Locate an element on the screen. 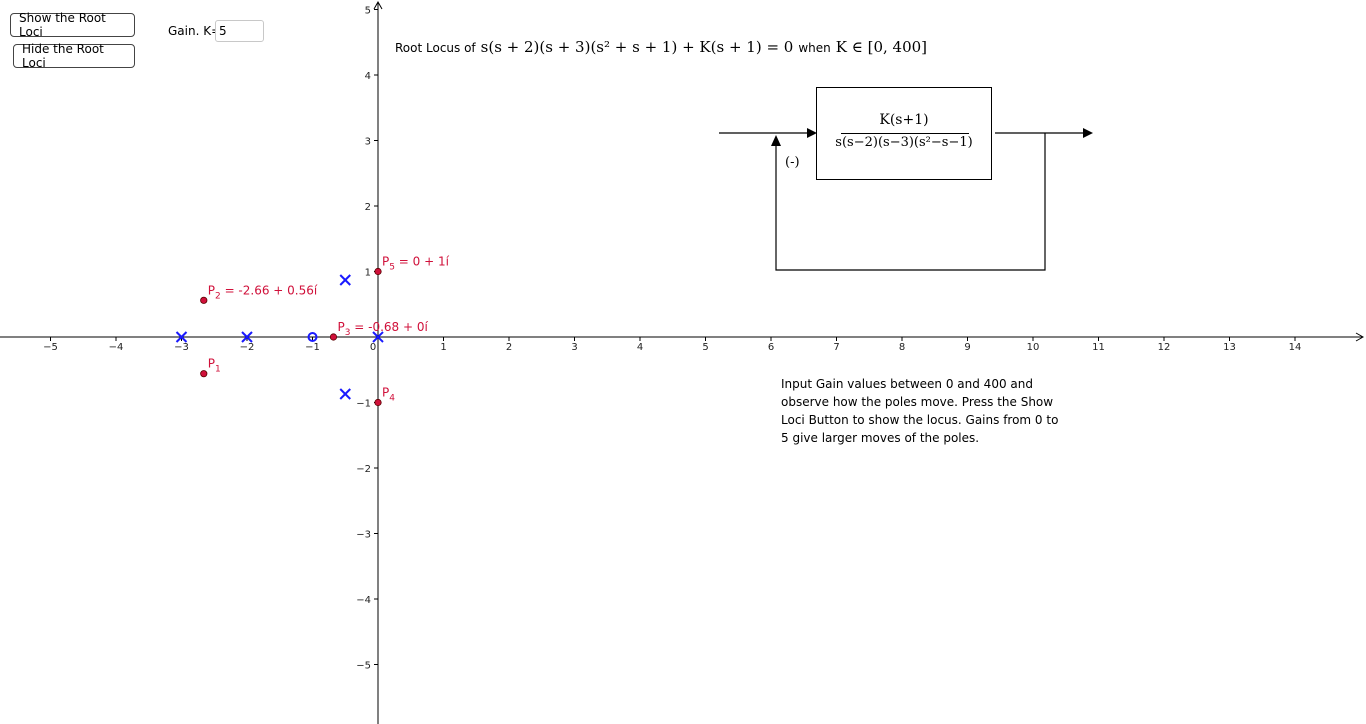 The image size is (1366, 724). input-arrow is located at coordinates (812, 133).